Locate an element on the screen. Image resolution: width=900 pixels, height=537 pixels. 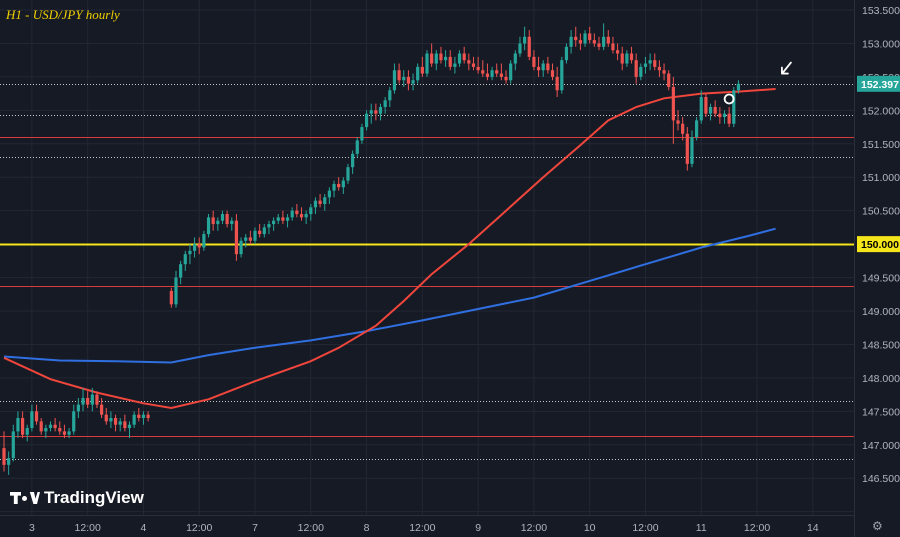
price-axis-label: 149.000 is located at coordinates (881, 312).